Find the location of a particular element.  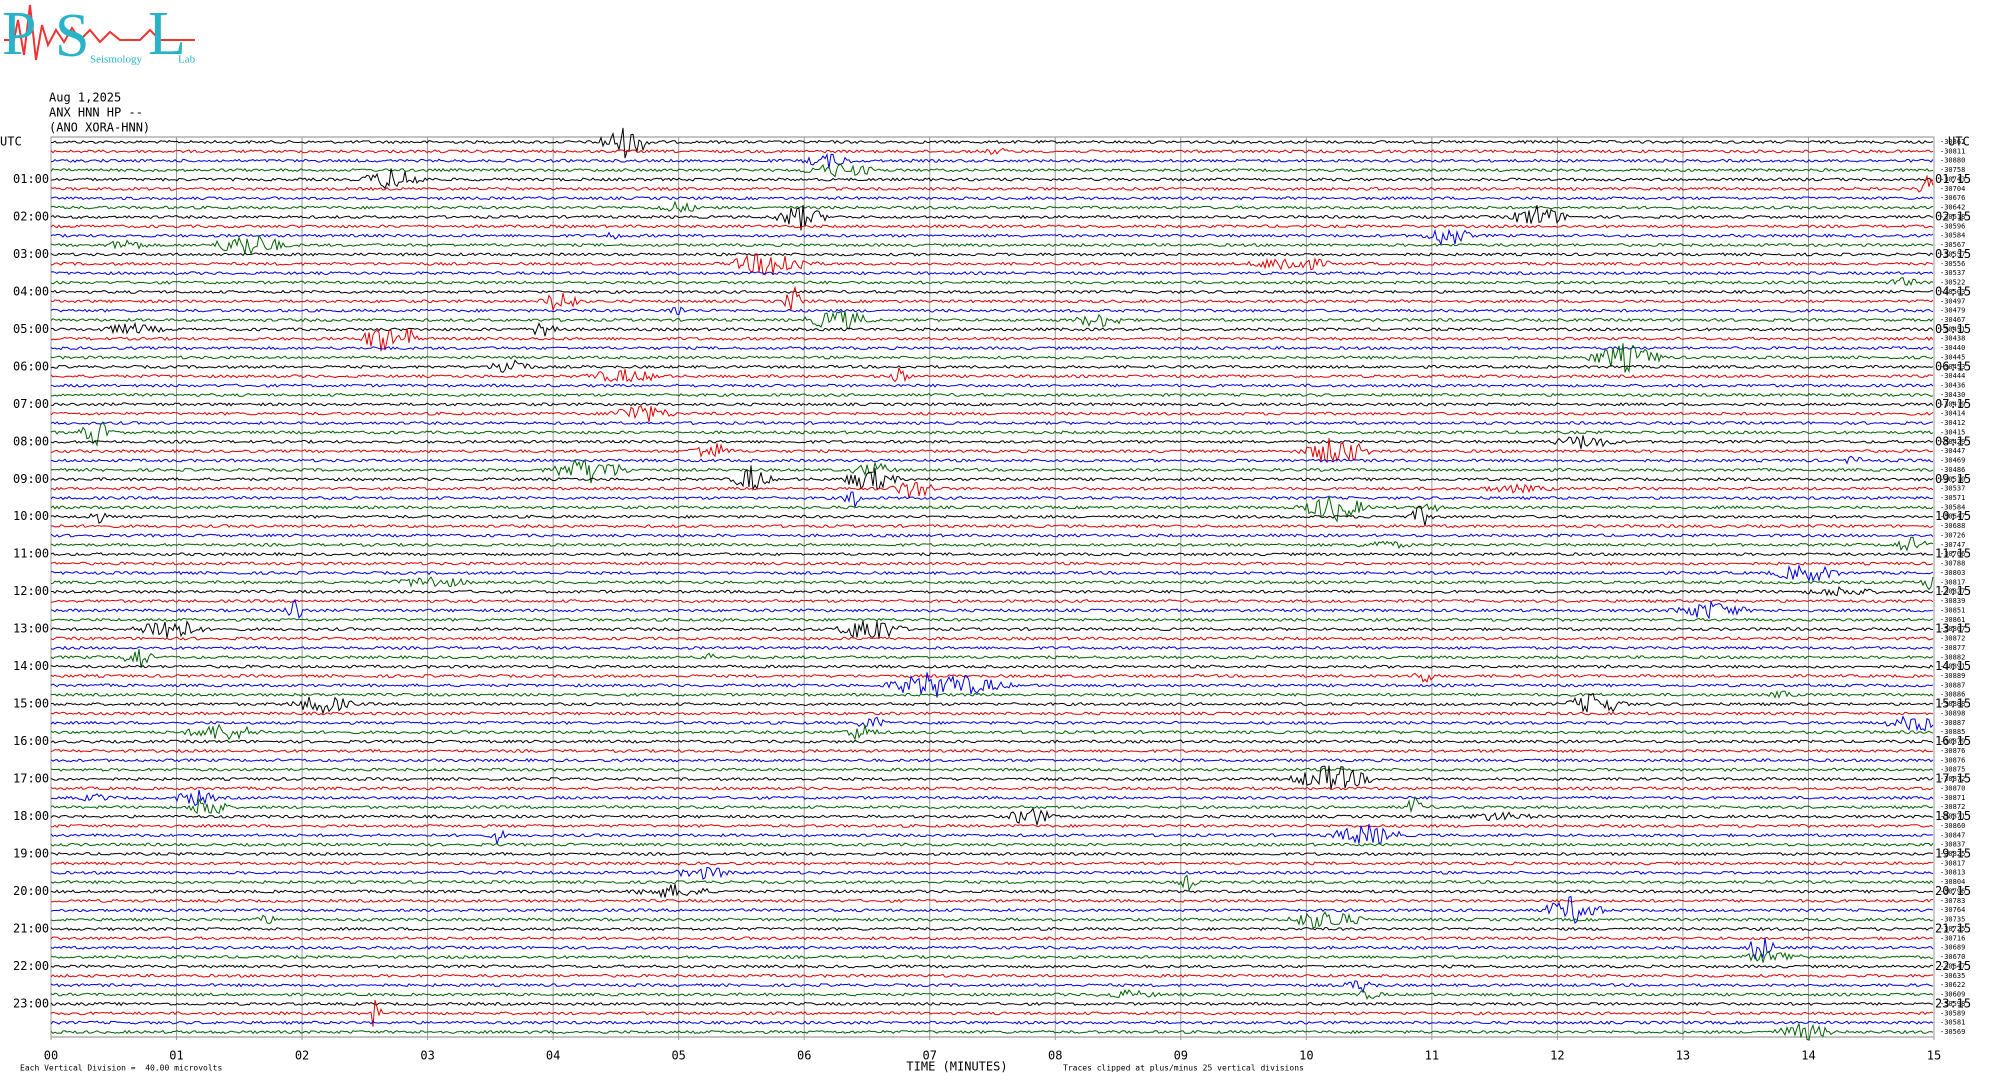

trace-offset: -30811 is located at coordinates (1952, 151).